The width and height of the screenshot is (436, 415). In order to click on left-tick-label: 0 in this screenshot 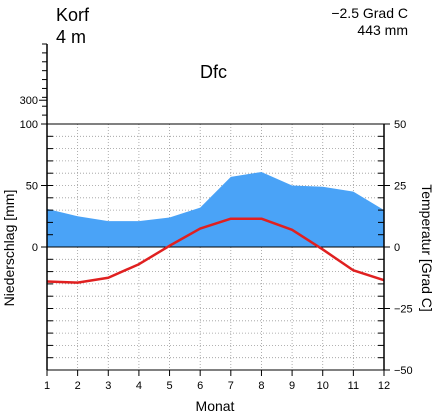, I will do `click(35, 248)`.